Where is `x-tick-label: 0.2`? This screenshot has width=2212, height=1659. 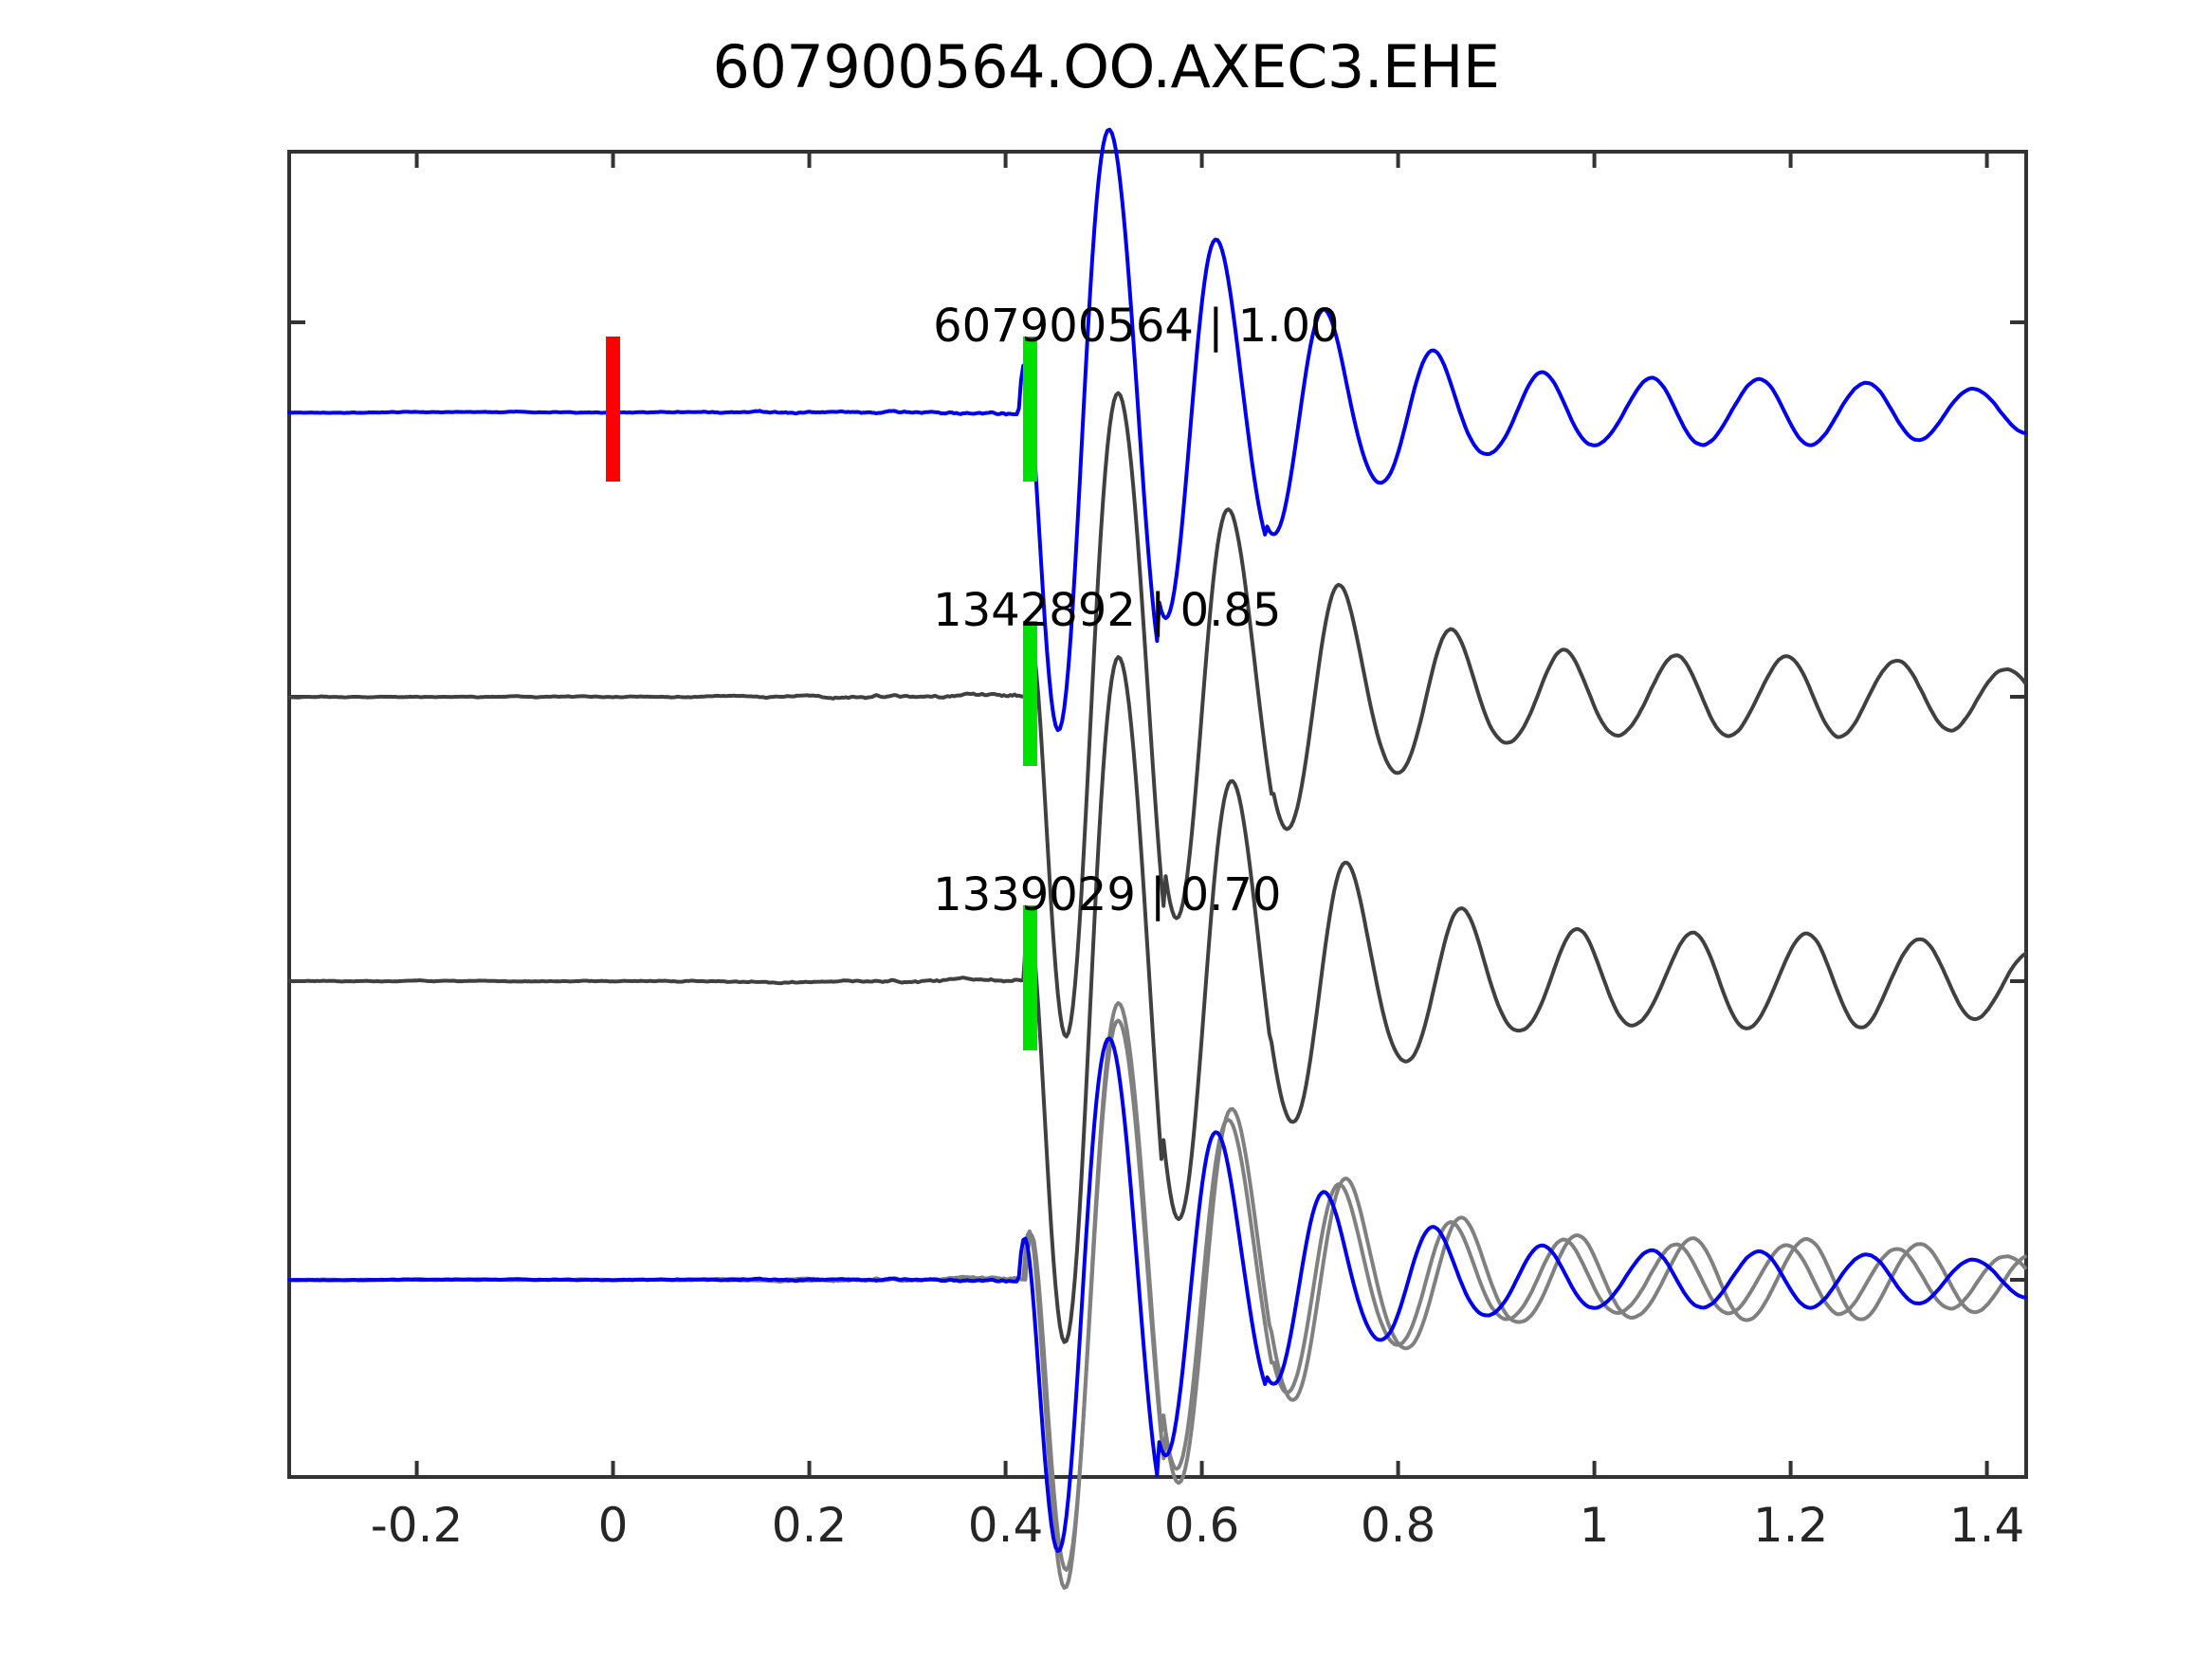 x-tick-label: 0.2 is located at coordinates (810, 1525).